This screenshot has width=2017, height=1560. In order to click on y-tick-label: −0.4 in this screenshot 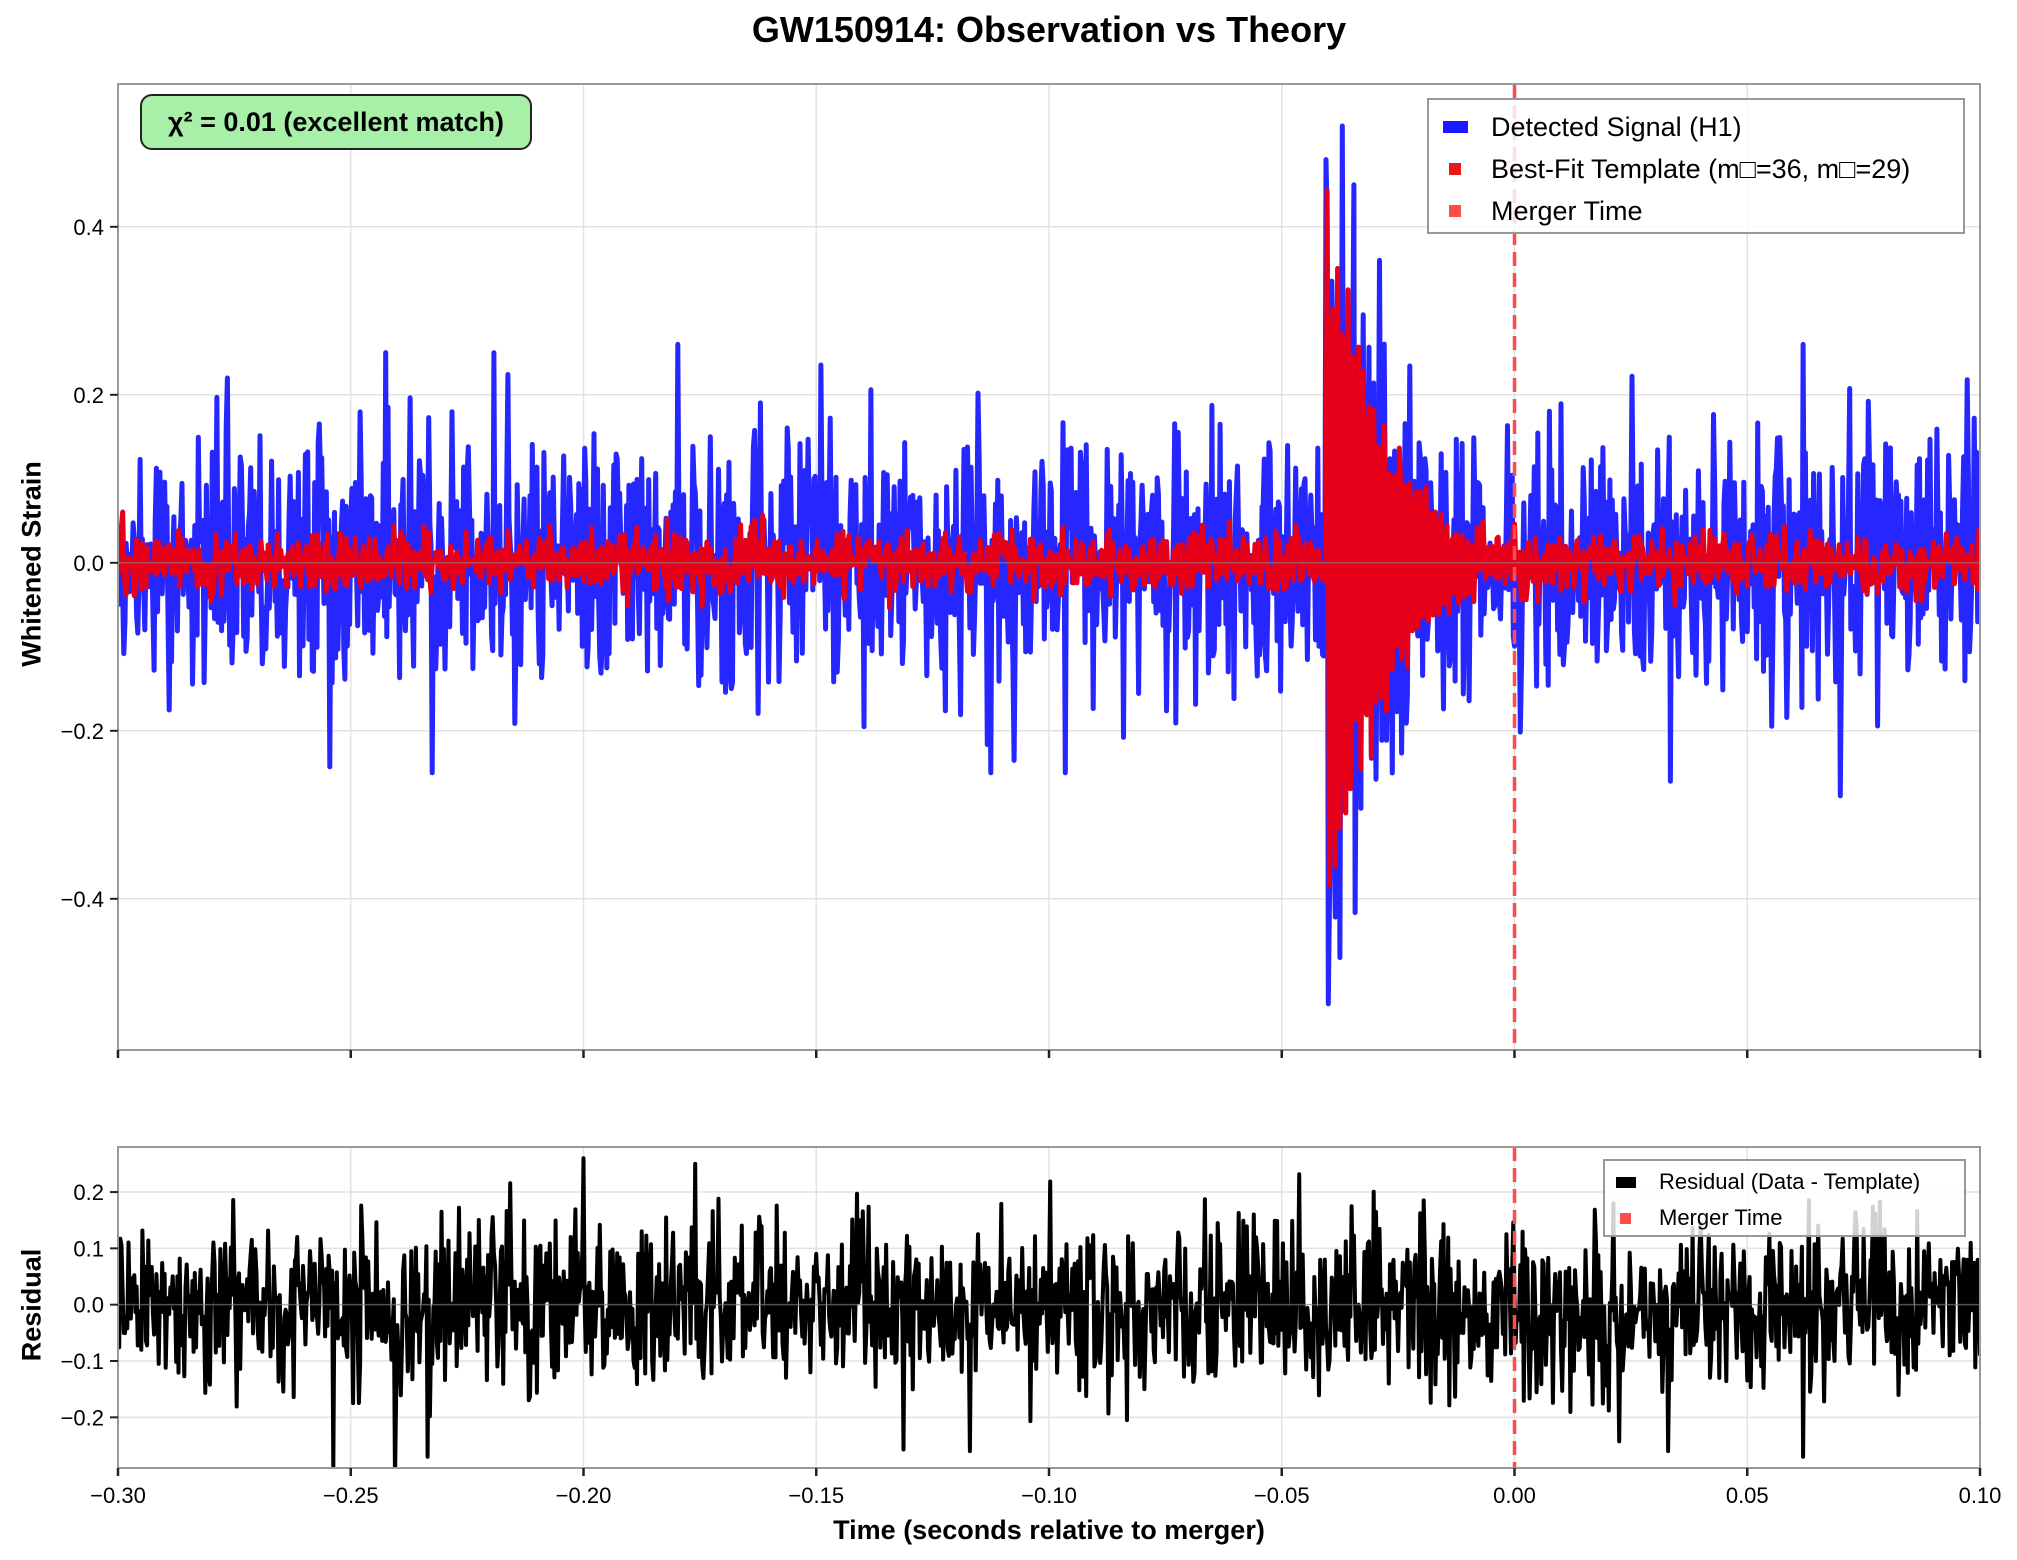, I will do `click(82, 899)`.